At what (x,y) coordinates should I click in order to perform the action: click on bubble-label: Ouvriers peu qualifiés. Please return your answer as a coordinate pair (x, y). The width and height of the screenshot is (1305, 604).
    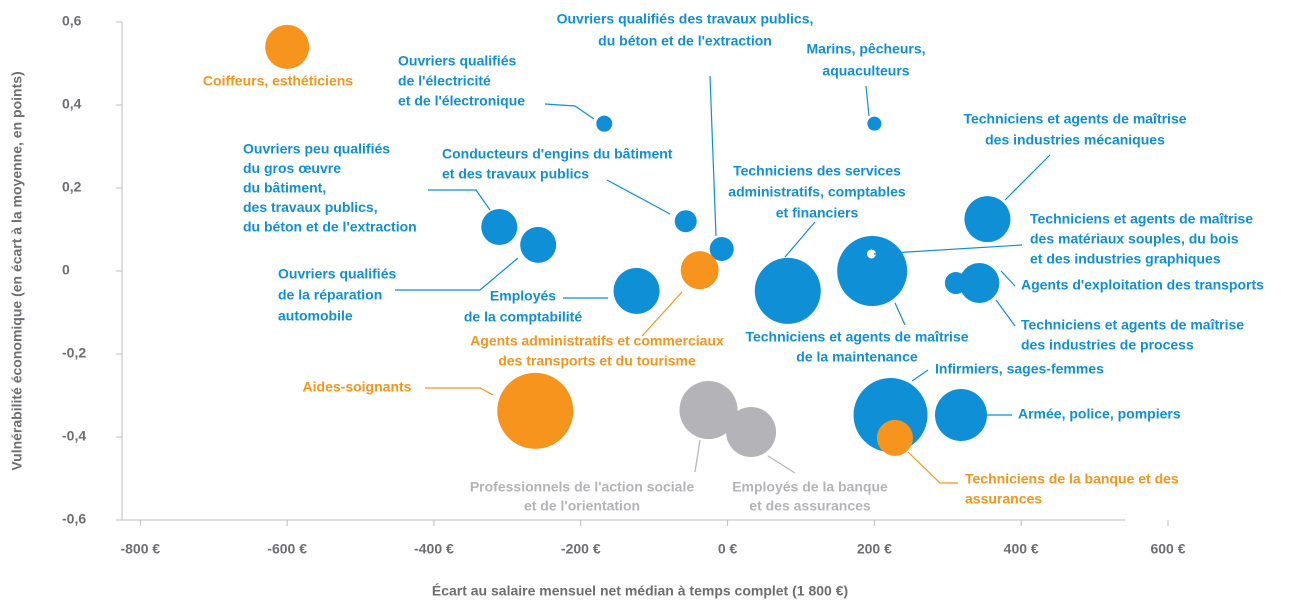
    Looking at the image, I should click on (316, 149).